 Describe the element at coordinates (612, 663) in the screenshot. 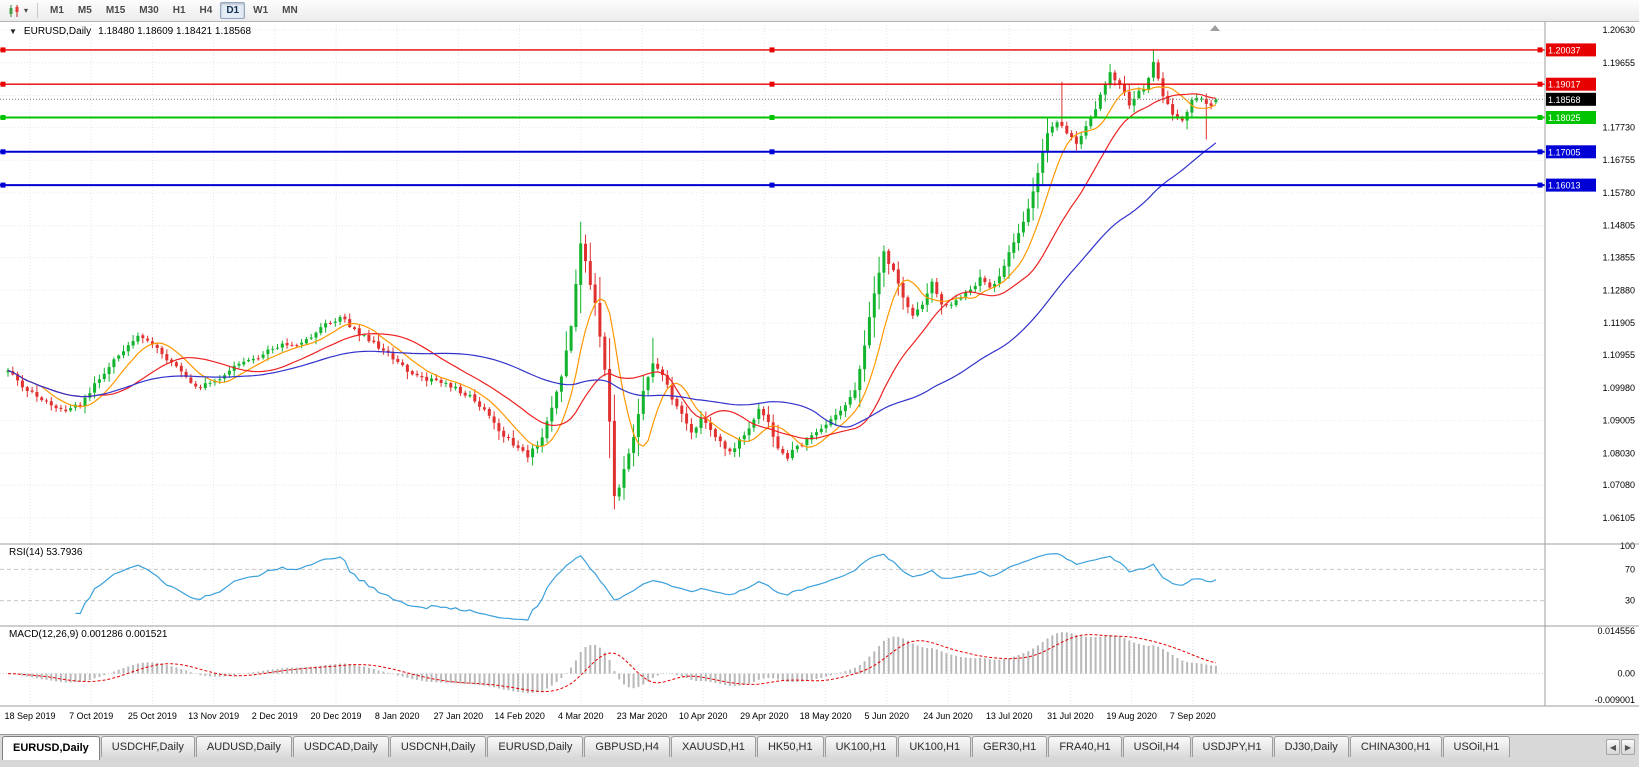

I see `macd-signal-line` at that location.